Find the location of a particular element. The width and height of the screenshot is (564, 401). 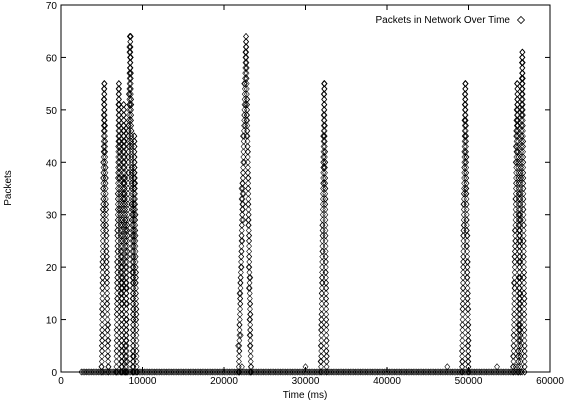

y-tick-label: 0 is located at coordinates (54, 373).